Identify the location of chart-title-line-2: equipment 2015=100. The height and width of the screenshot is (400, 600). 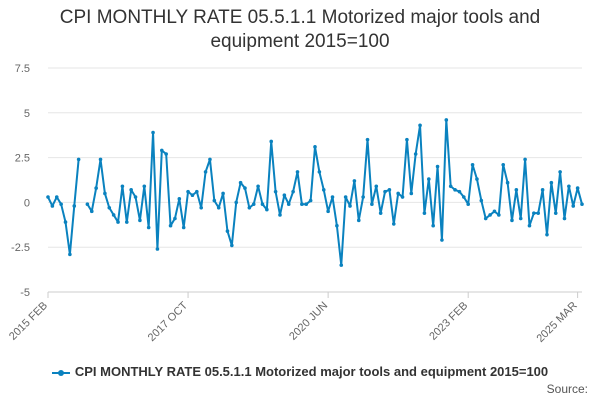
(300, 41).